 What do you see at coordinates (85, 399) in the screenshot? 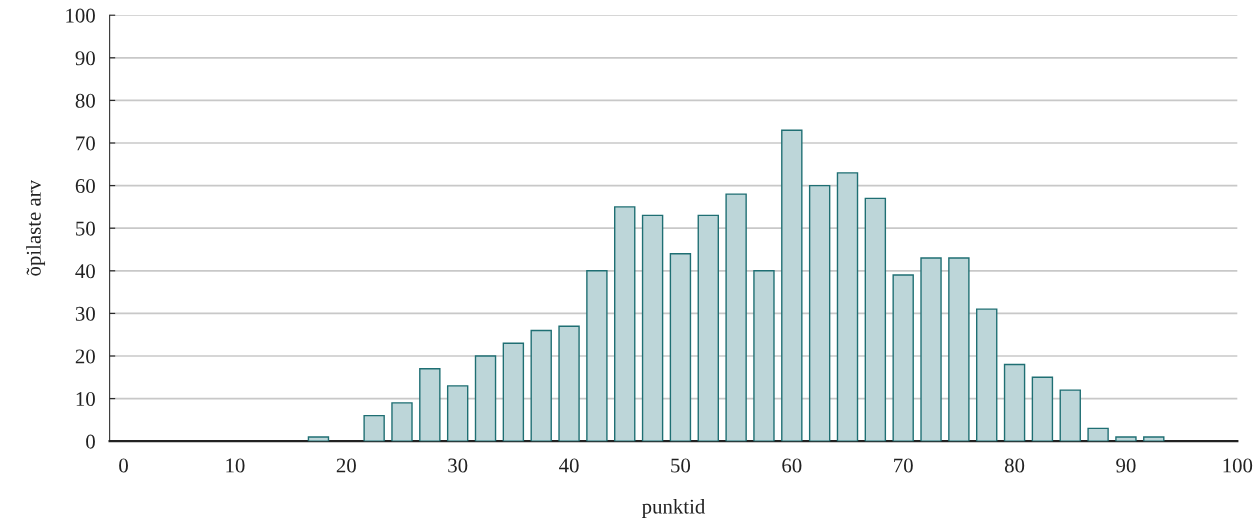
I see `y-tick-label: 10` at bounding box center [85, 399].